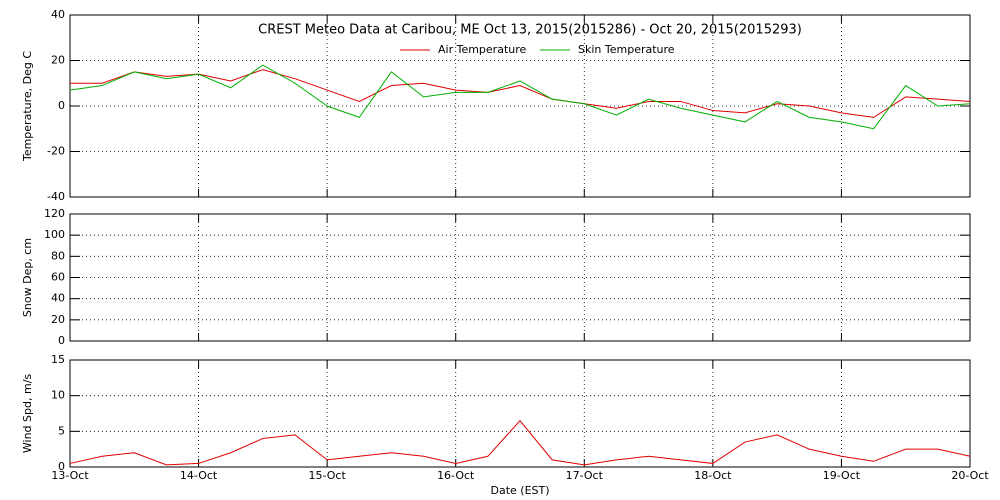 The image size is (1000, 500). Describe the element at coordinates (327, 475) in the screenshot. I see `x-tick-label: 15-Oct` at that location.